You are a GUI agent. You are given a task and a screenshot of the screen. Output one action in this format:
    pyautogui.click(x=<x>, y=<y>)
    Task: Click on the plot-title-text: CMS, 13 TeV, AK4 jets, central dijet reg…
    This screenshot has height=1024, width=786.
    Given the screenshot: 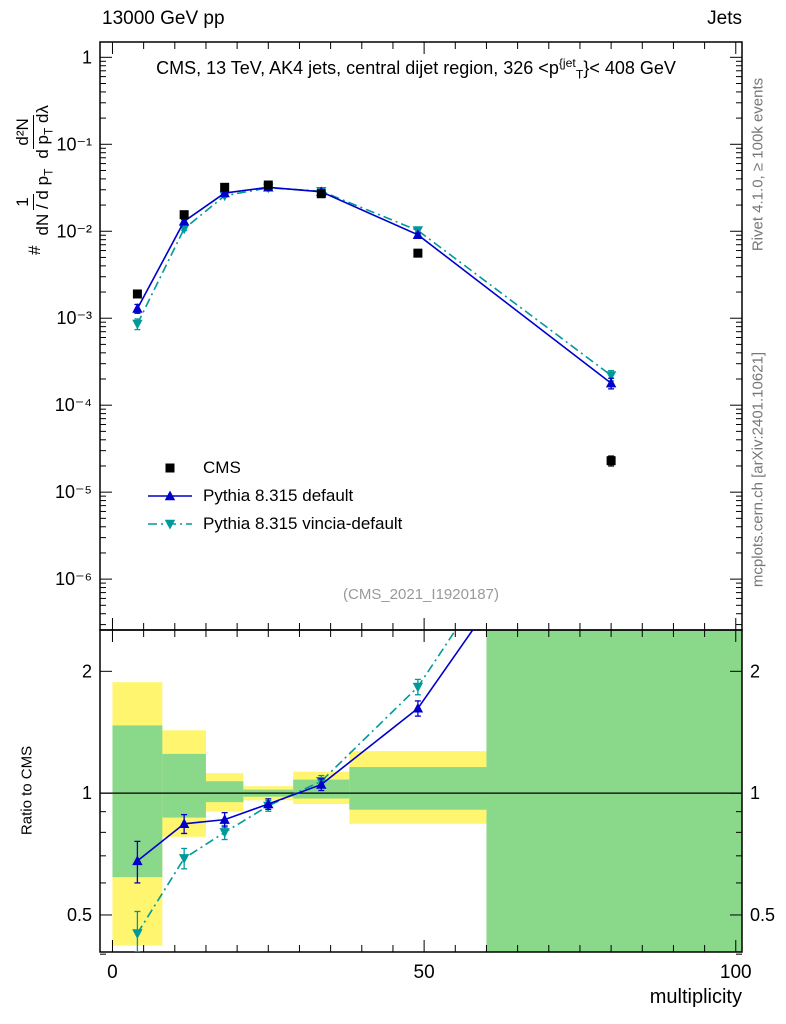 What is the action you would take?
    pyautogui.click(x=357, y=68)
    